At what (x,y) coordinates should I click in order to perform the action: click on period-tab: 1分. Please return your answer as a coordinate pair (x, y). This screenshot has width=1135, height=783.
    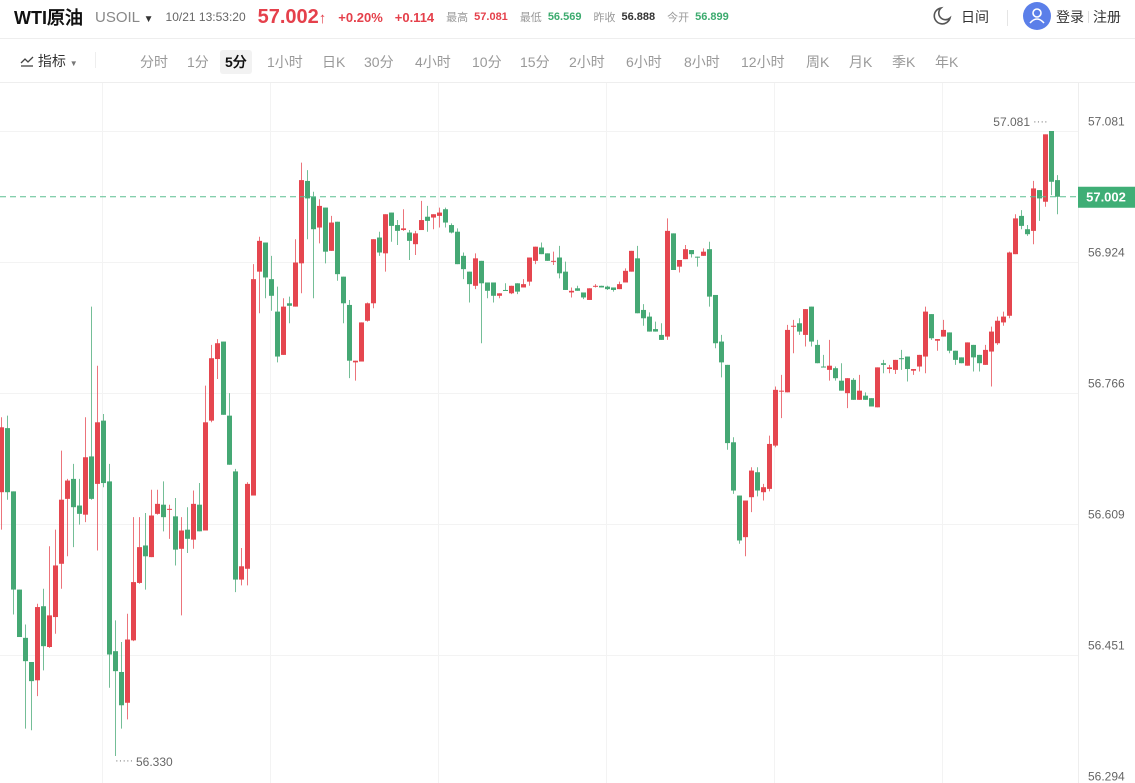
    Looking at the image, I should click on (198, 62).